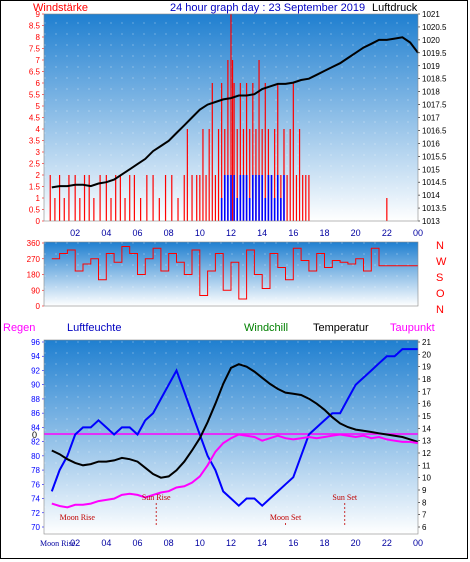 This screenshot has width=470, height=562. Describe the element at coordinates (235, 471) in the screenshot. I see `dewpoint-line` at that location.